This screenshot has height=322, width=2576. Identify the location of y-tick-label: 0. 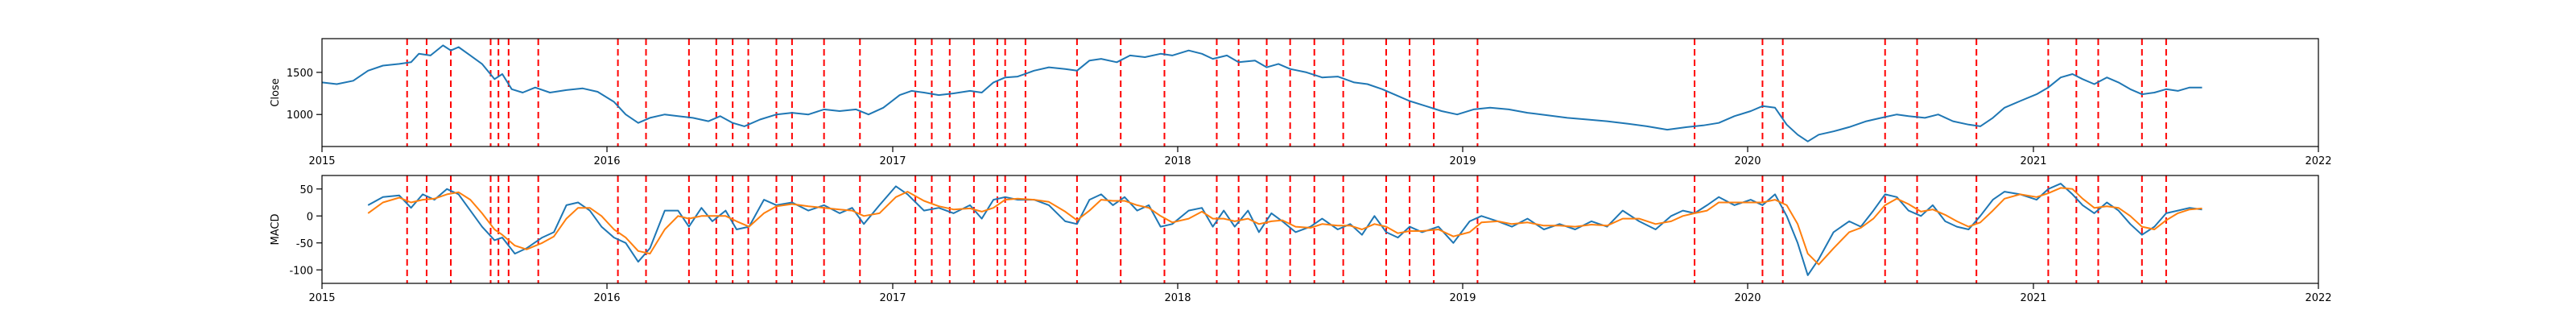
(310, 217).